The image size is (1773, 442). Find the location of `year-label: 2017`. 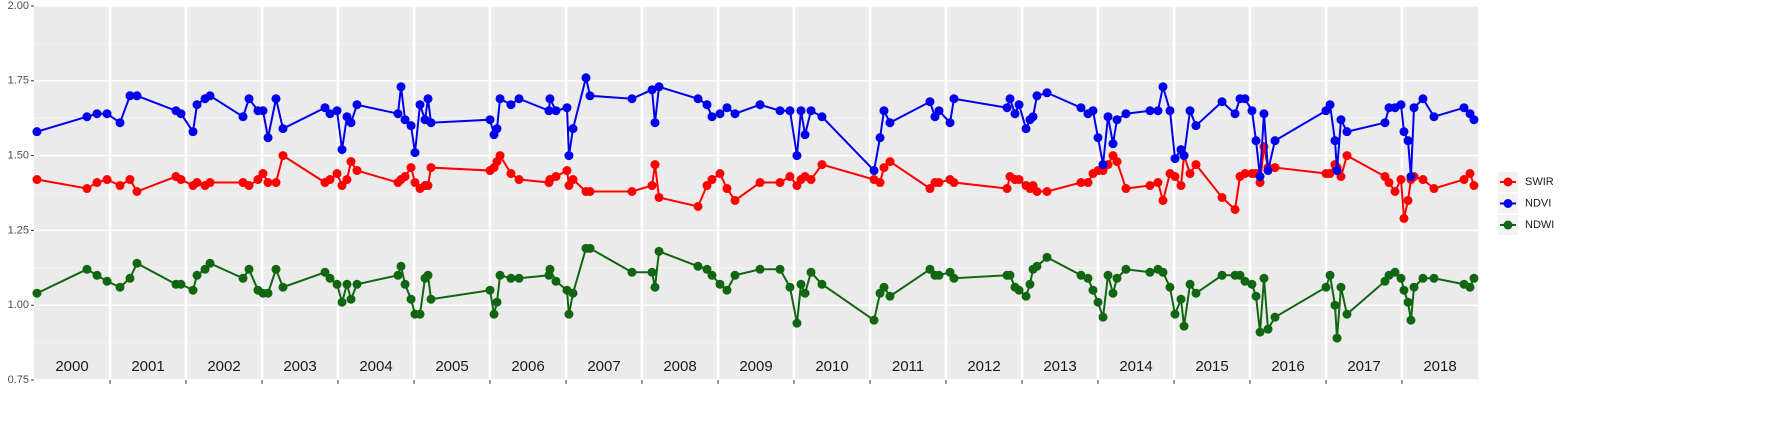

year-label: 2017 is located at coordinates (1363, 366).